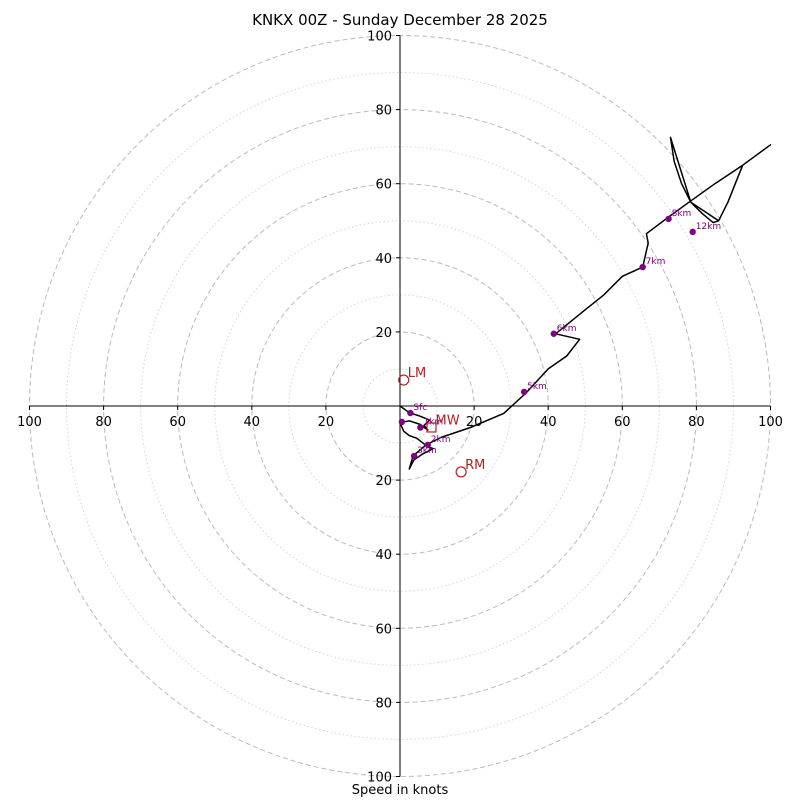 The height and width of the screenshot is (800, 800). I want to click on mean-wind-marker, so click(431, 427).